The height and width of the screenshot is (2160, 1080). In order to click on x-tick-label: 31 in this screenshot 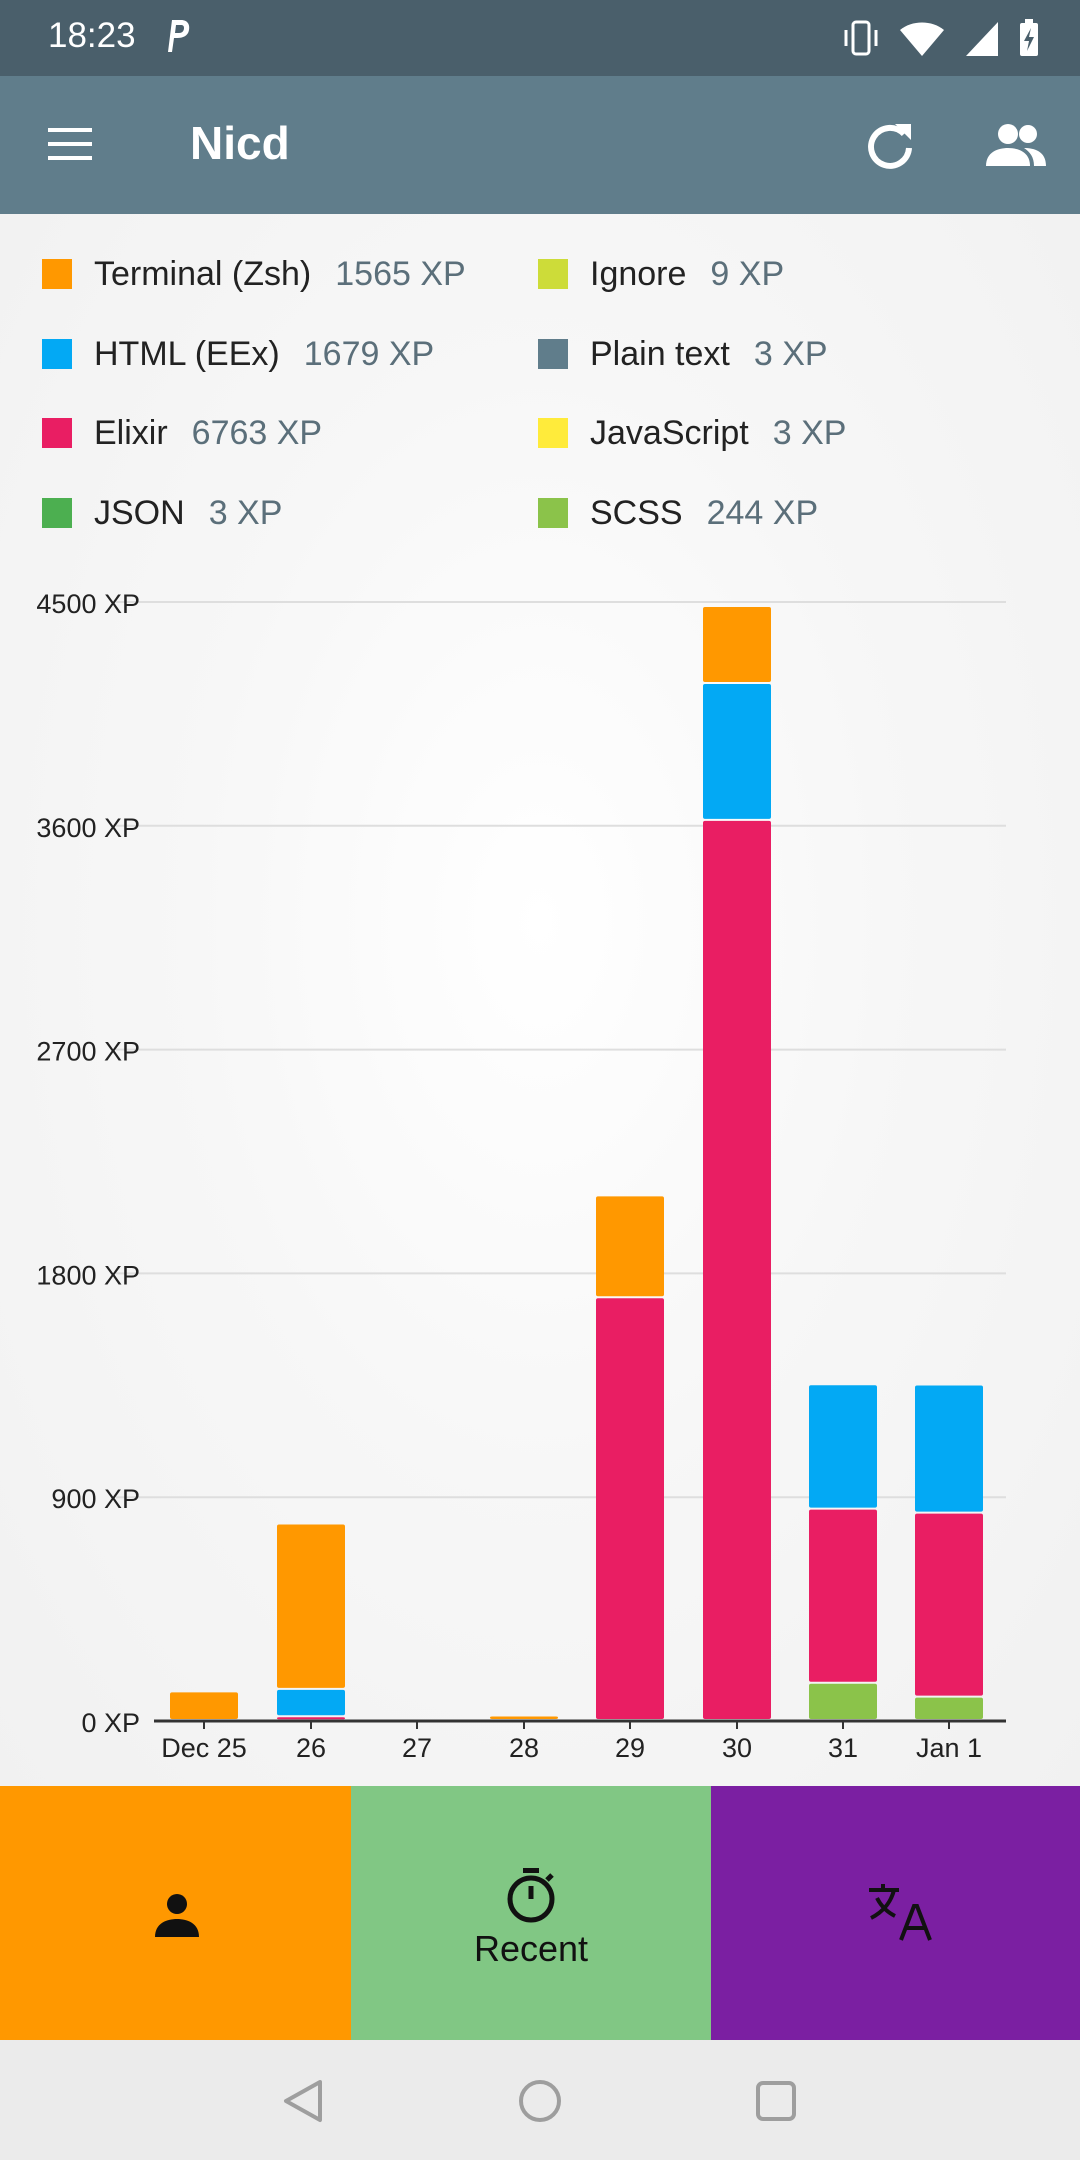, I will do `click(843, 1748)`.